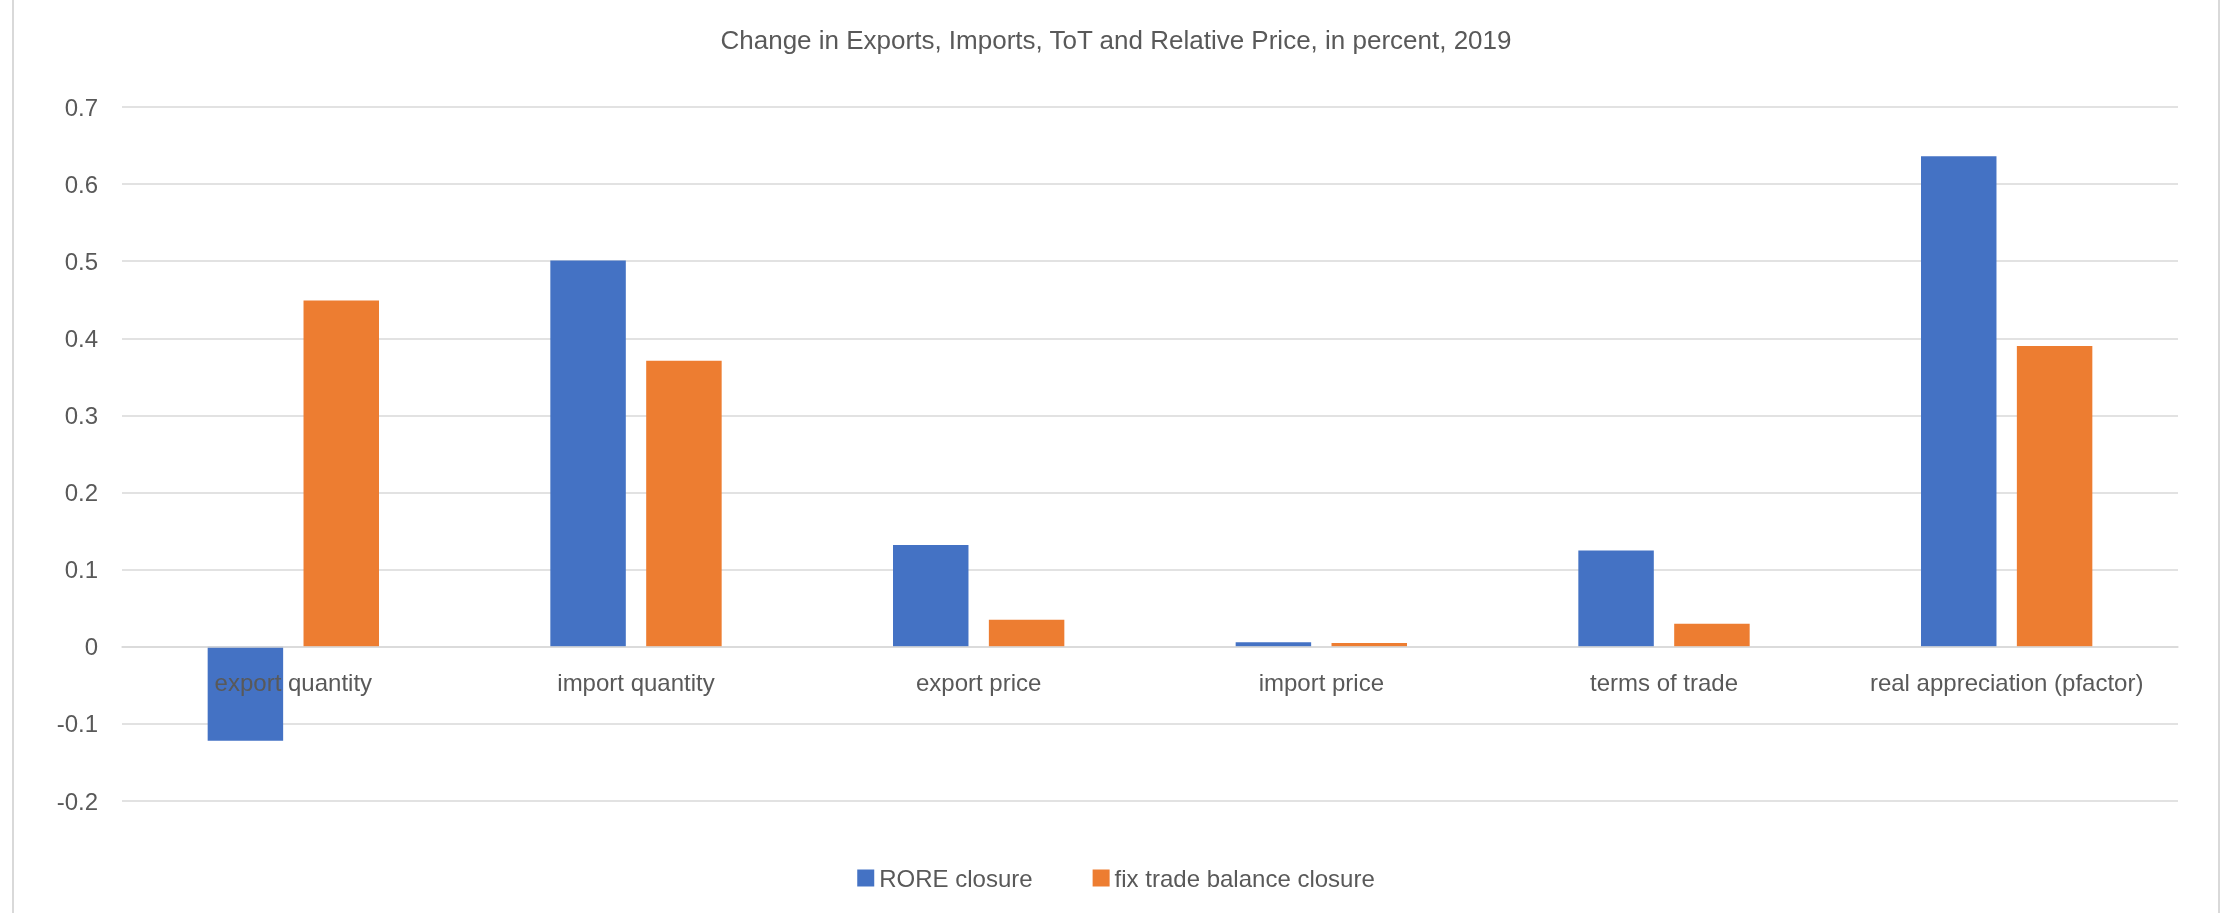 The image size is (2233, 913). I want to click on x-tick-label: import price, so click(1321, 683).